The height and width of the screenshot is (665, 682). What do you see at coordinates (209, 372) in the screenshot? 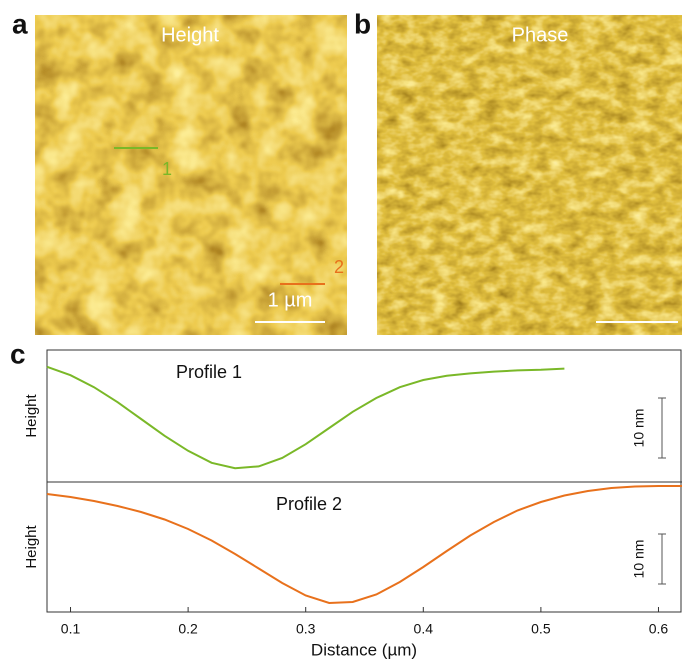
I see `profile-title: Profile 1` at bounding box center [209, 372].